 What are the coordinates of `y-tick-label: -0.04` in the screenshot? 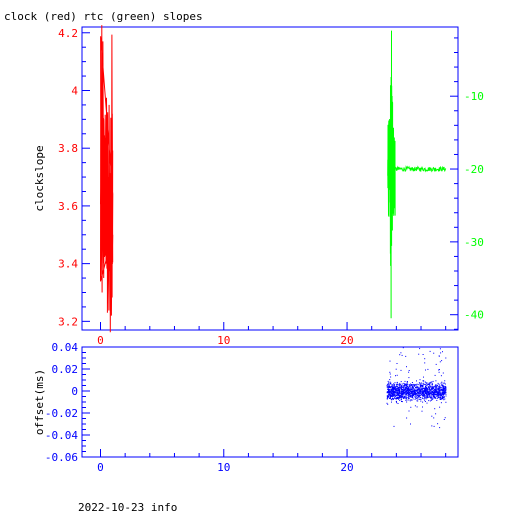 It's located at (61, 435).